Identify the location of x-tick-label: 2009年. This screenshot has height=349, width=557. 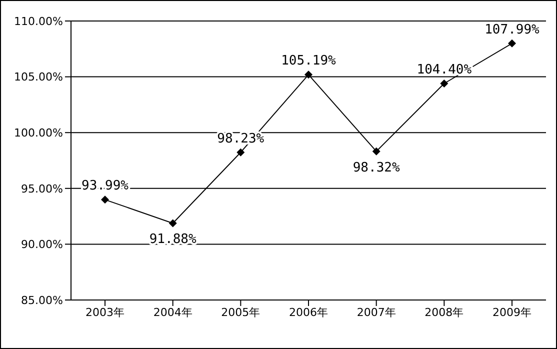
(512, 312).